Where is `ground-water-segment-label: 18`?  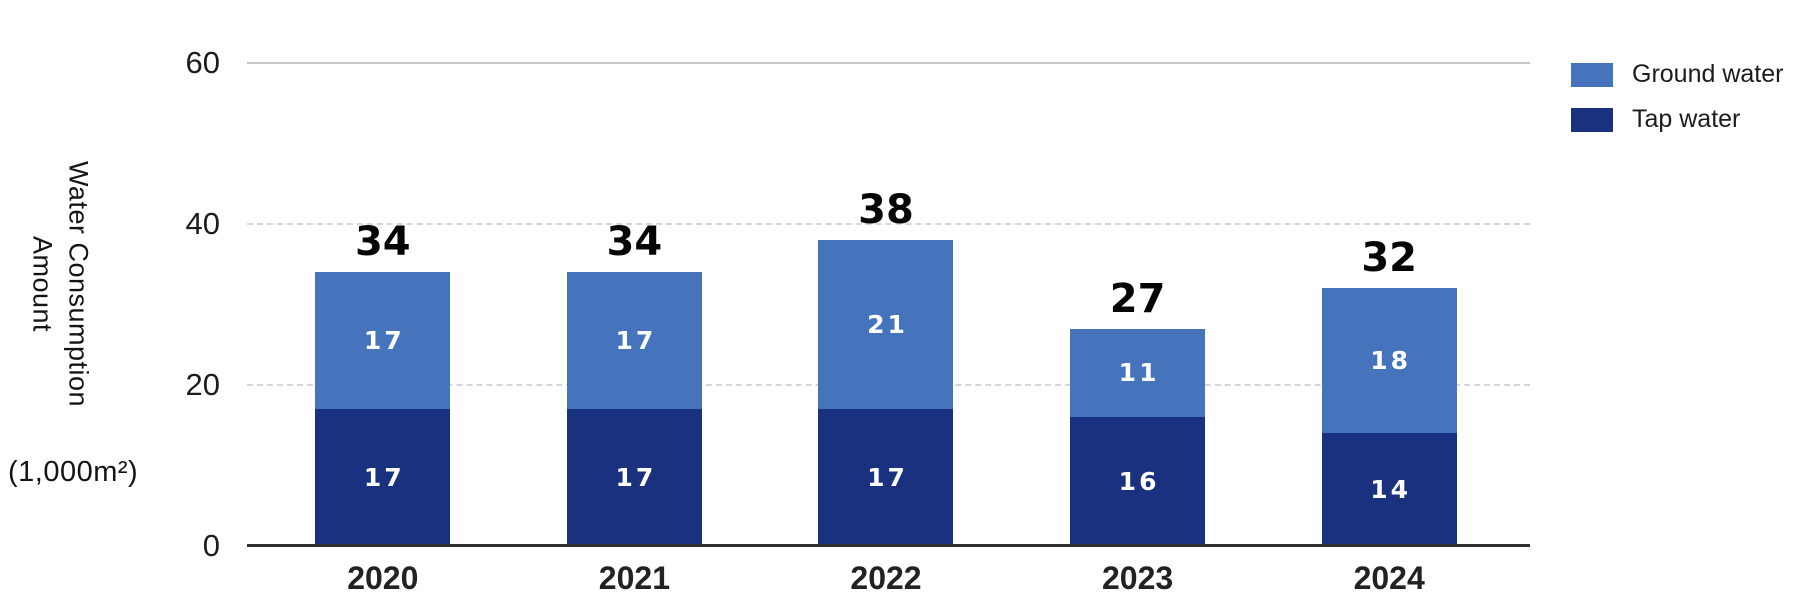 ground-water-segment-label: 18 is located at coordinates (1391, 361).